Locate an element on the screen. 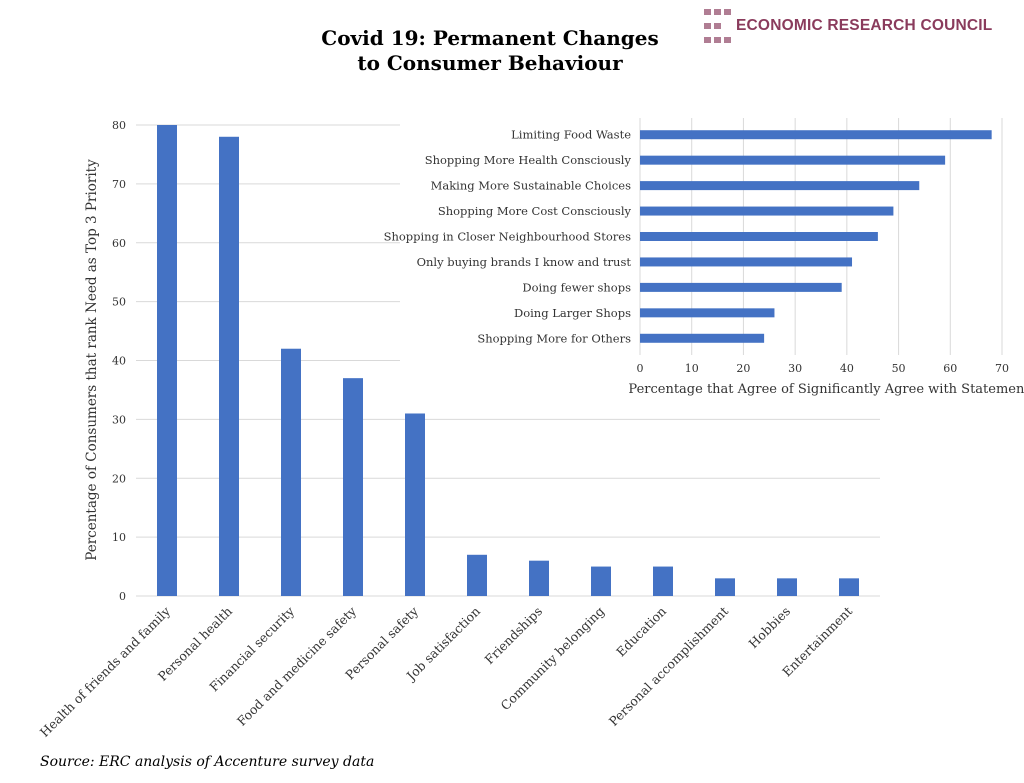 The image size is (1024, 783). x-tick-label: Food and medicine safety is located at coordinates (297, 666).